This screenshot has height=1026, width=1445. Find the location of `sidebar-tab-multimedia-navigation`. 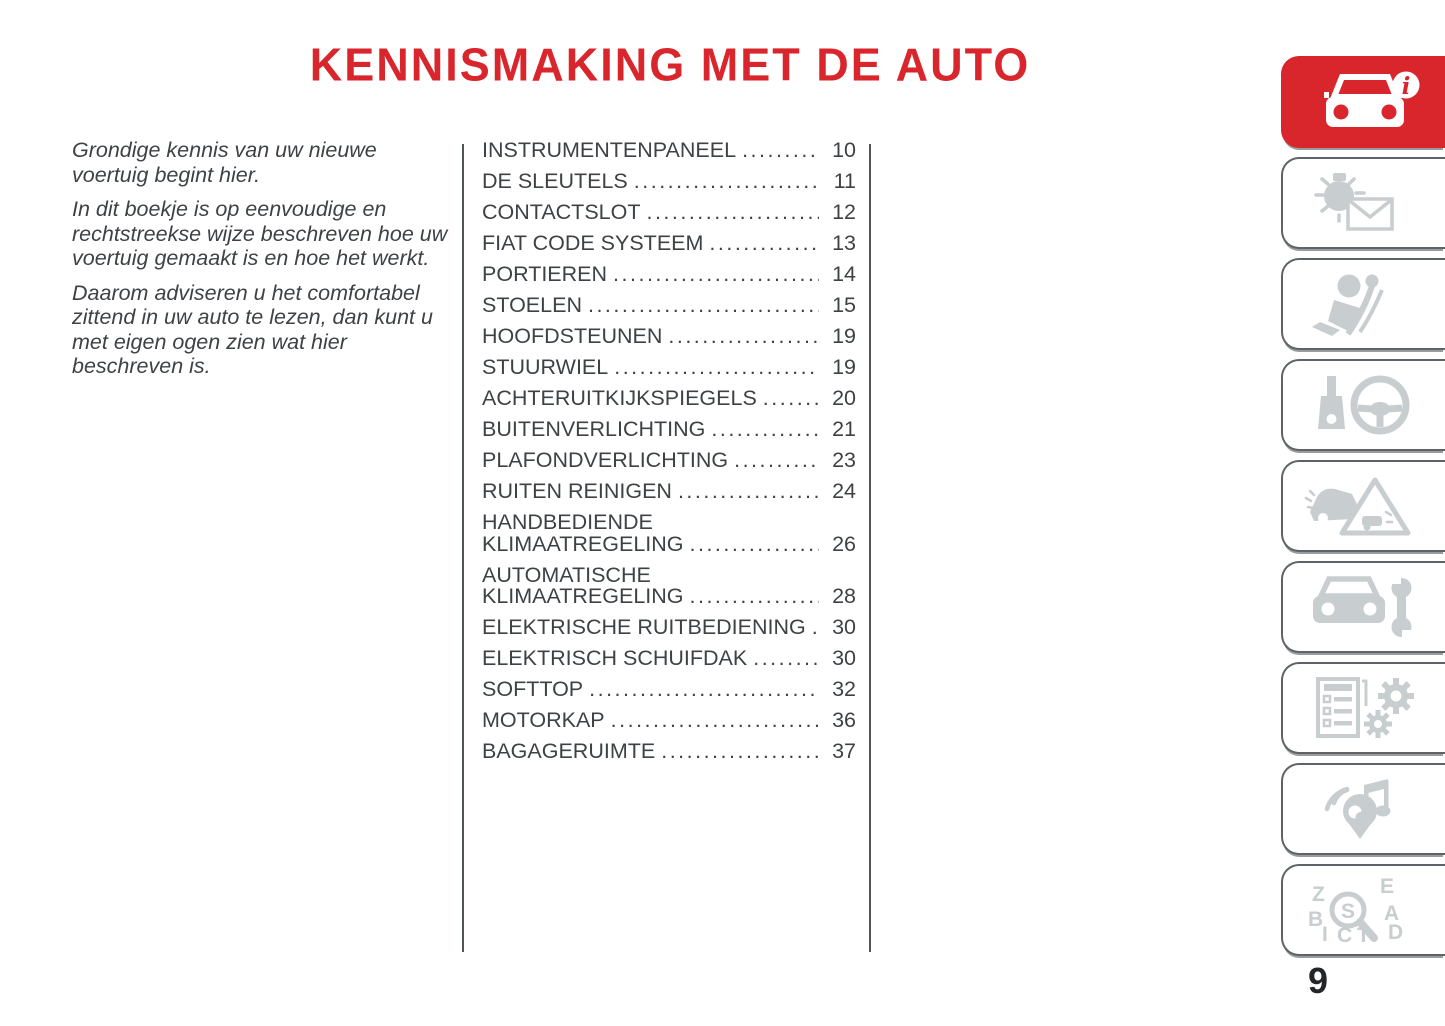

sidebar-tab-multimedia-navigation is located at coordinates (1363, 809).